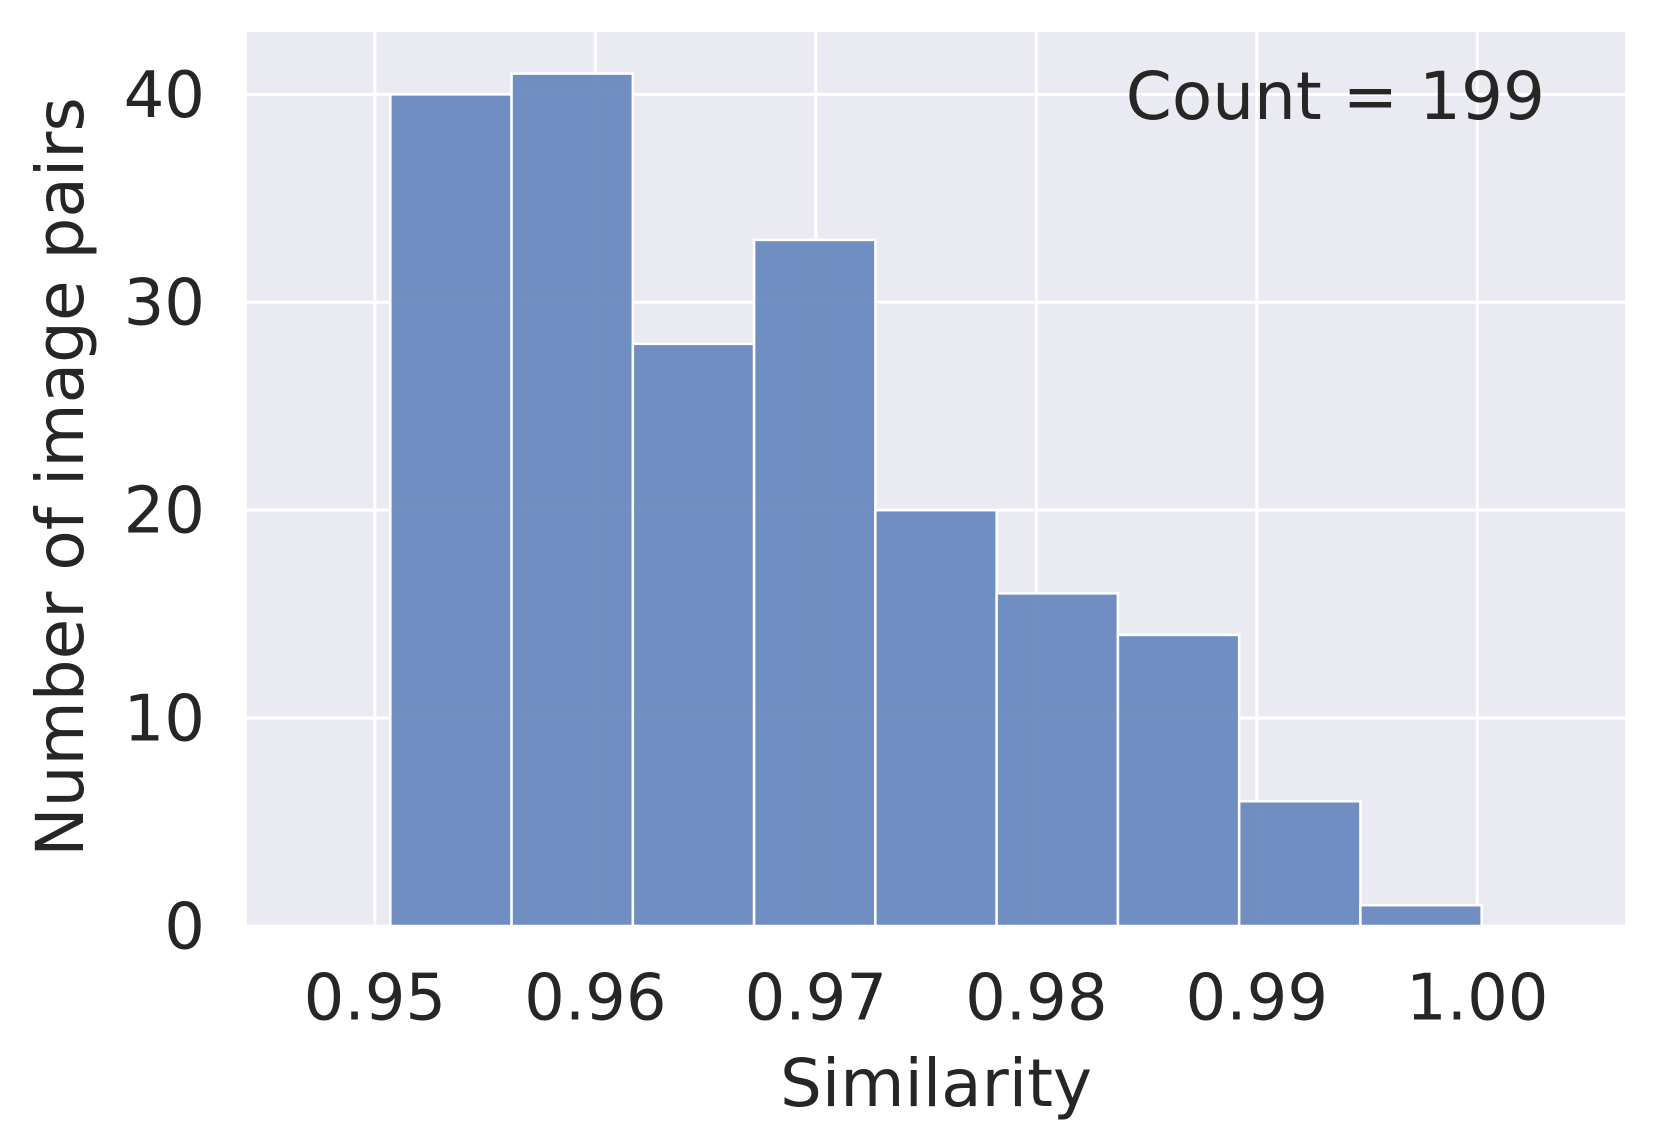  Describe the element at coordinates (164, 304) in the screenshot. I see `y-tick-label: 30` at that location.